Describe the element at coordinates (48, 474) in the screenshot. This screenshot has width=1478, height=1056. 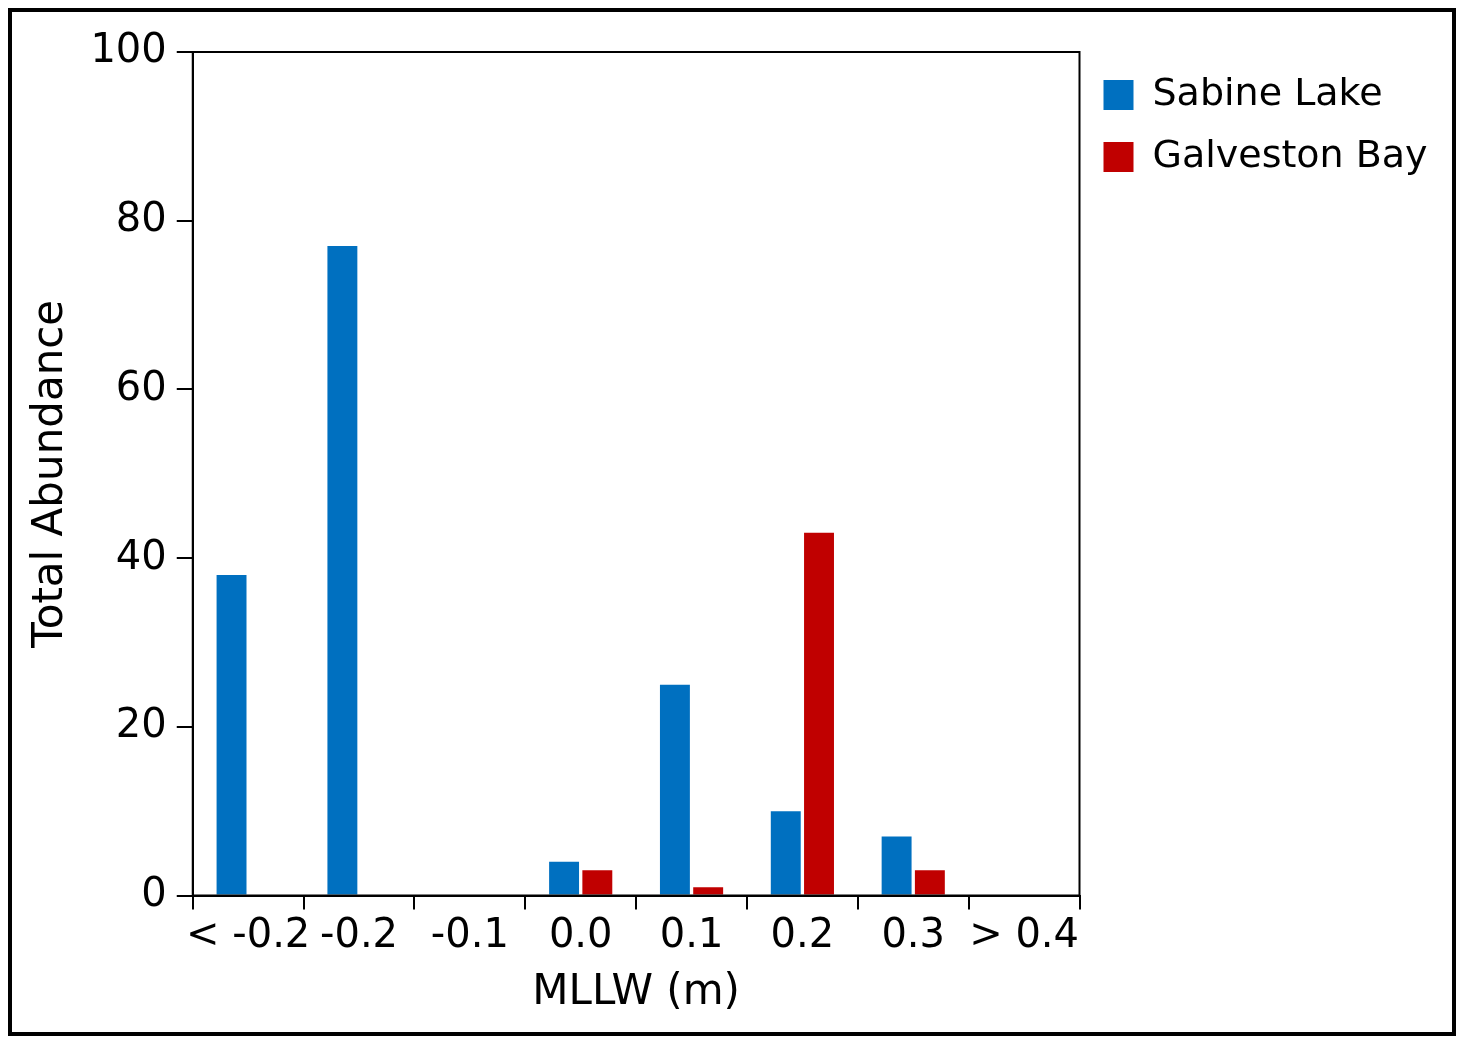
I see `y-axis-title: Total Abundance` at that location.